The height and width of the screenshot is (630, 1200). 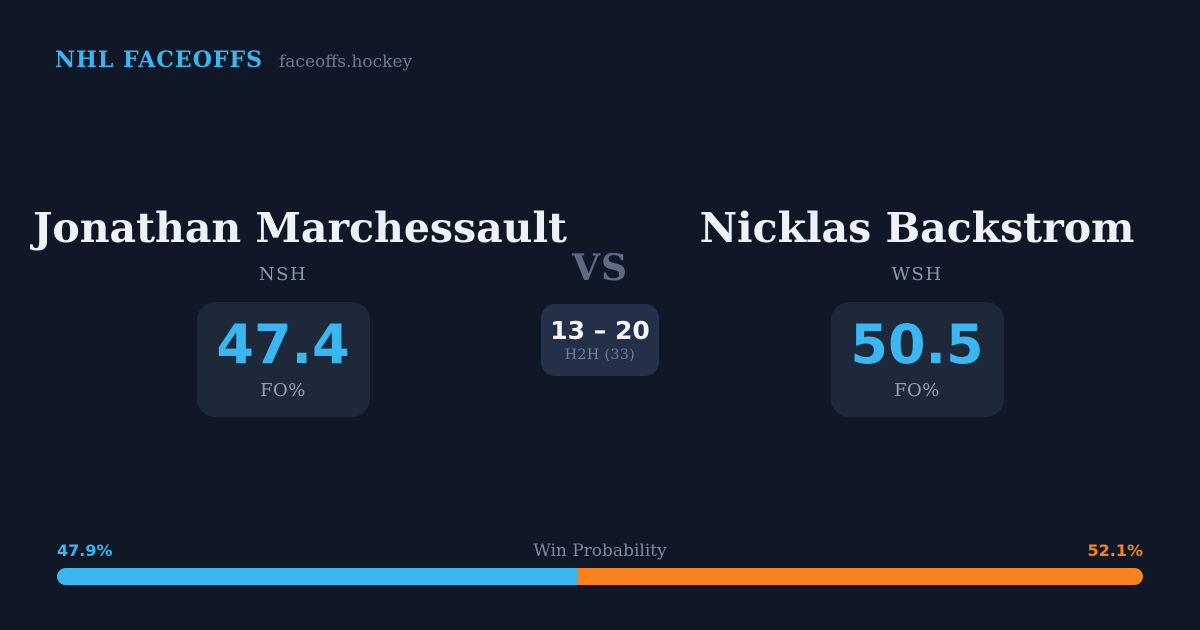 I want to click on fo-pct-label-left: FO%, so click(x=283, y=391).